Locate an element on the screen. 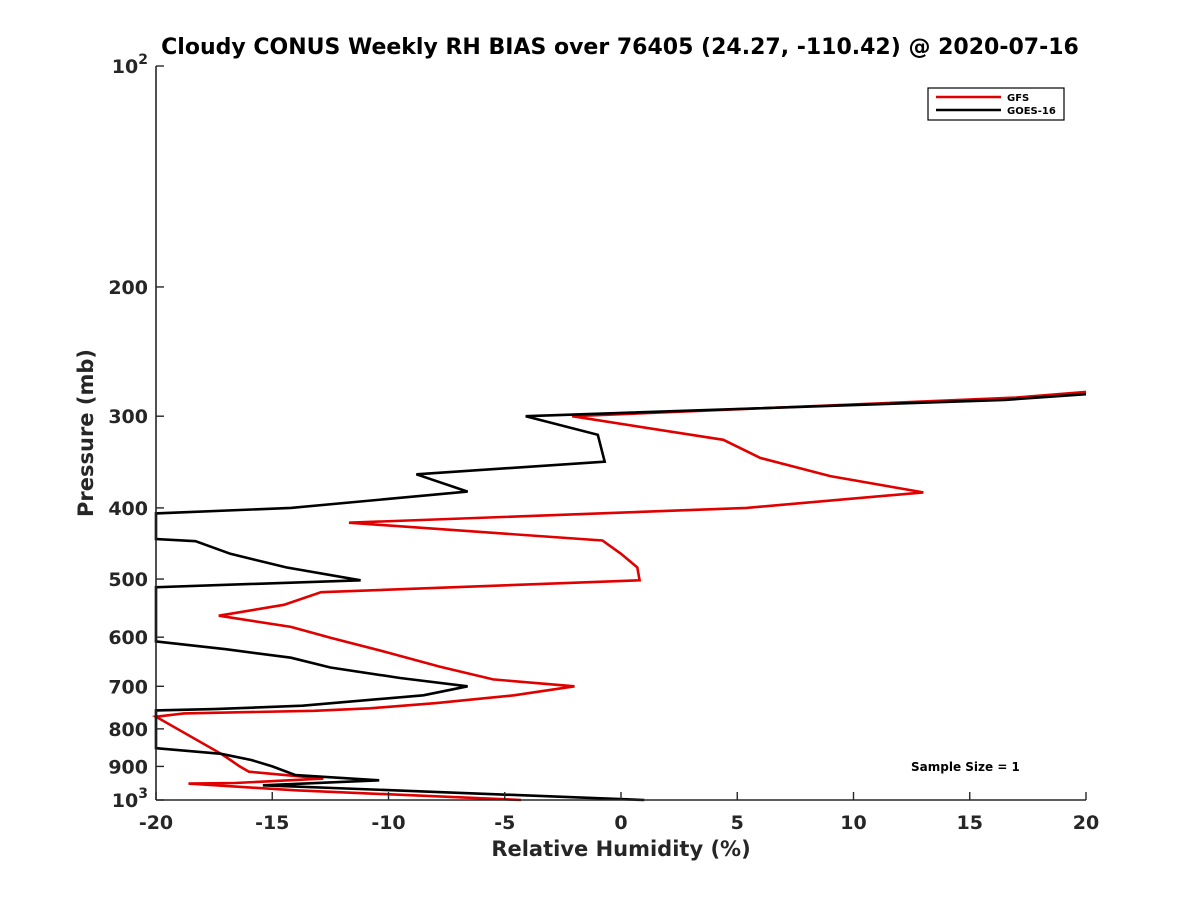 The height and width of the screenshot is (900, 1200). y-tick-label: 10² is located at coordinates (130, 65).